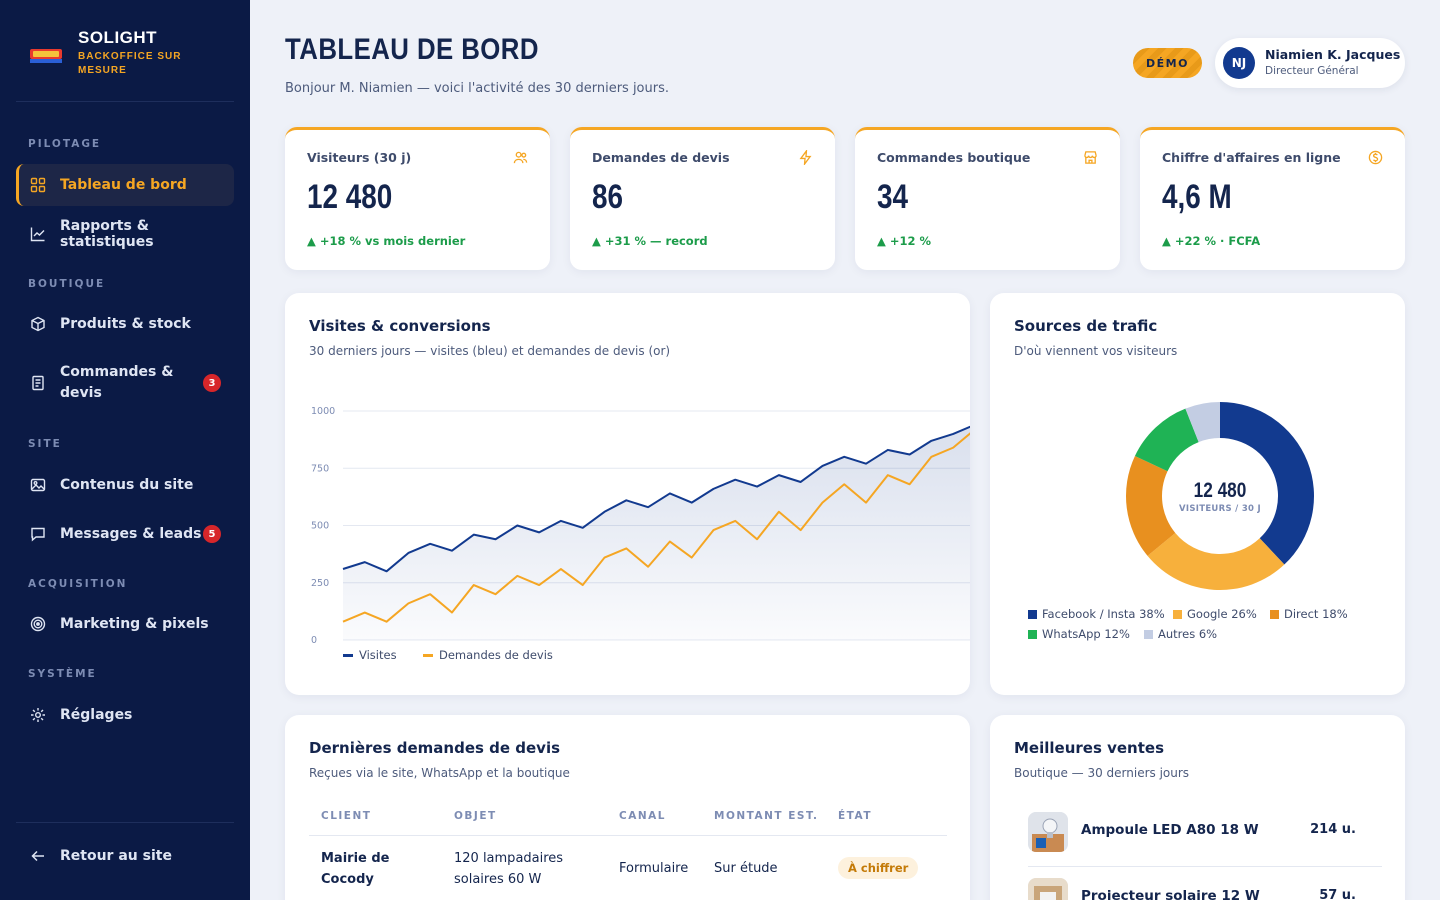 Image resolution: width=1440 pixels, height=900 pixels. Describe the element at coordinates (38, 234) in the screenshot. I see `chart-line-icon` at that location.